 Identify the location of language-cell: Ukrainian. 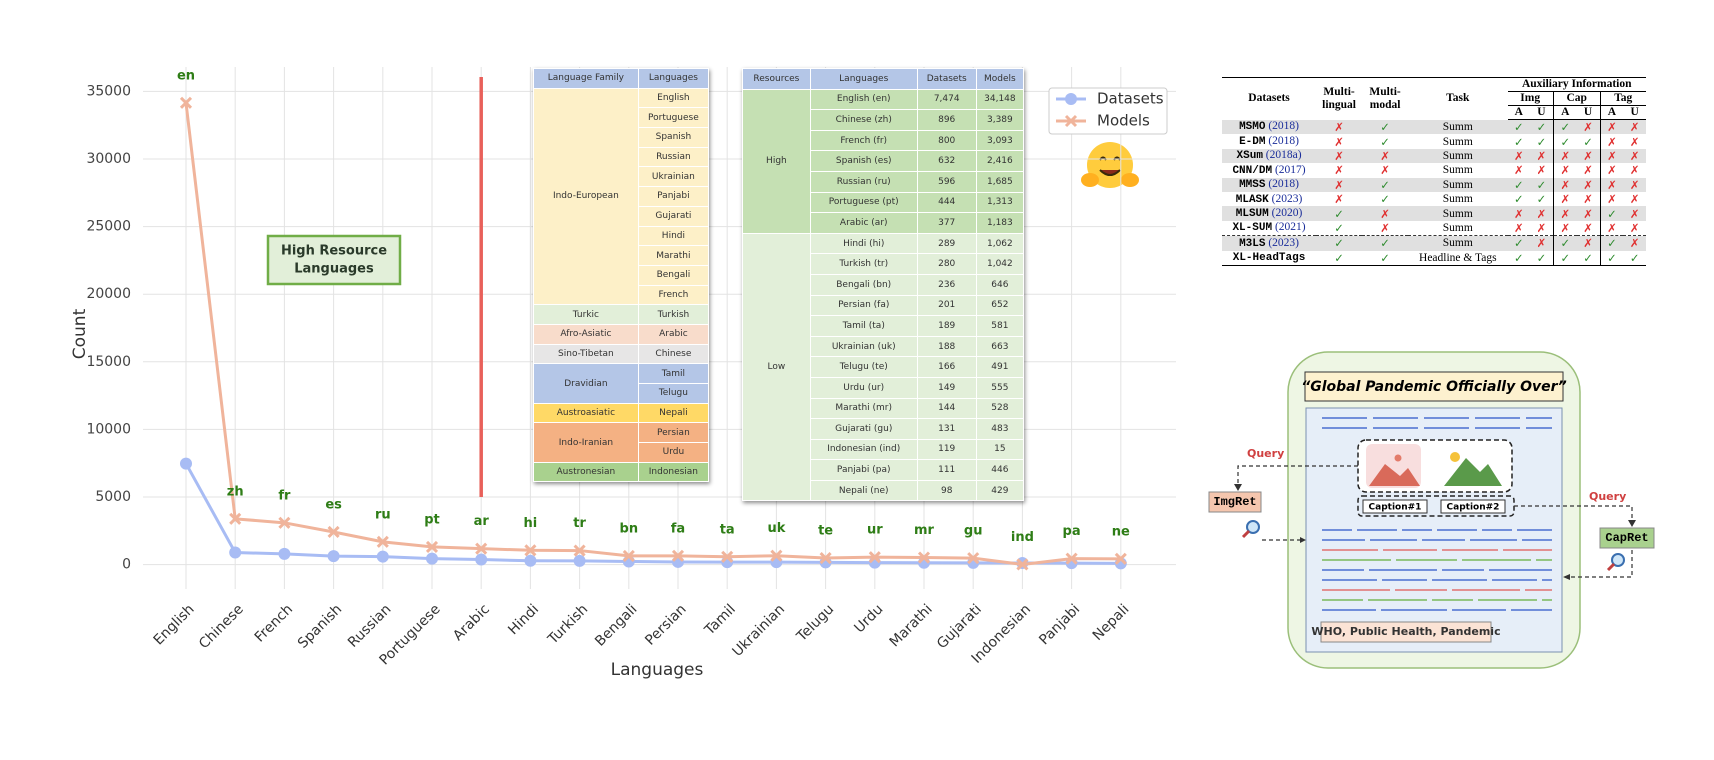
(673, 177).